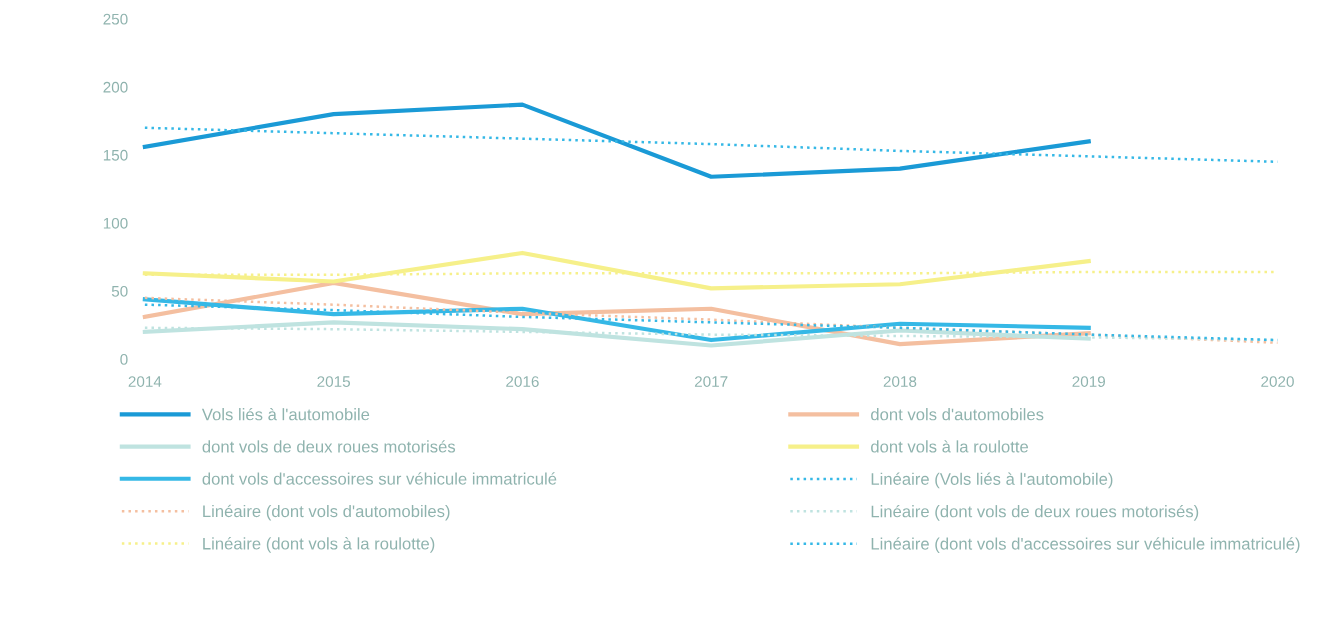  What do you see at coordinates (319, 545) in the screenshot?
I see `legend-label: Linéaire (dont vols à la roulotte)` at bounding box center [319, 545].